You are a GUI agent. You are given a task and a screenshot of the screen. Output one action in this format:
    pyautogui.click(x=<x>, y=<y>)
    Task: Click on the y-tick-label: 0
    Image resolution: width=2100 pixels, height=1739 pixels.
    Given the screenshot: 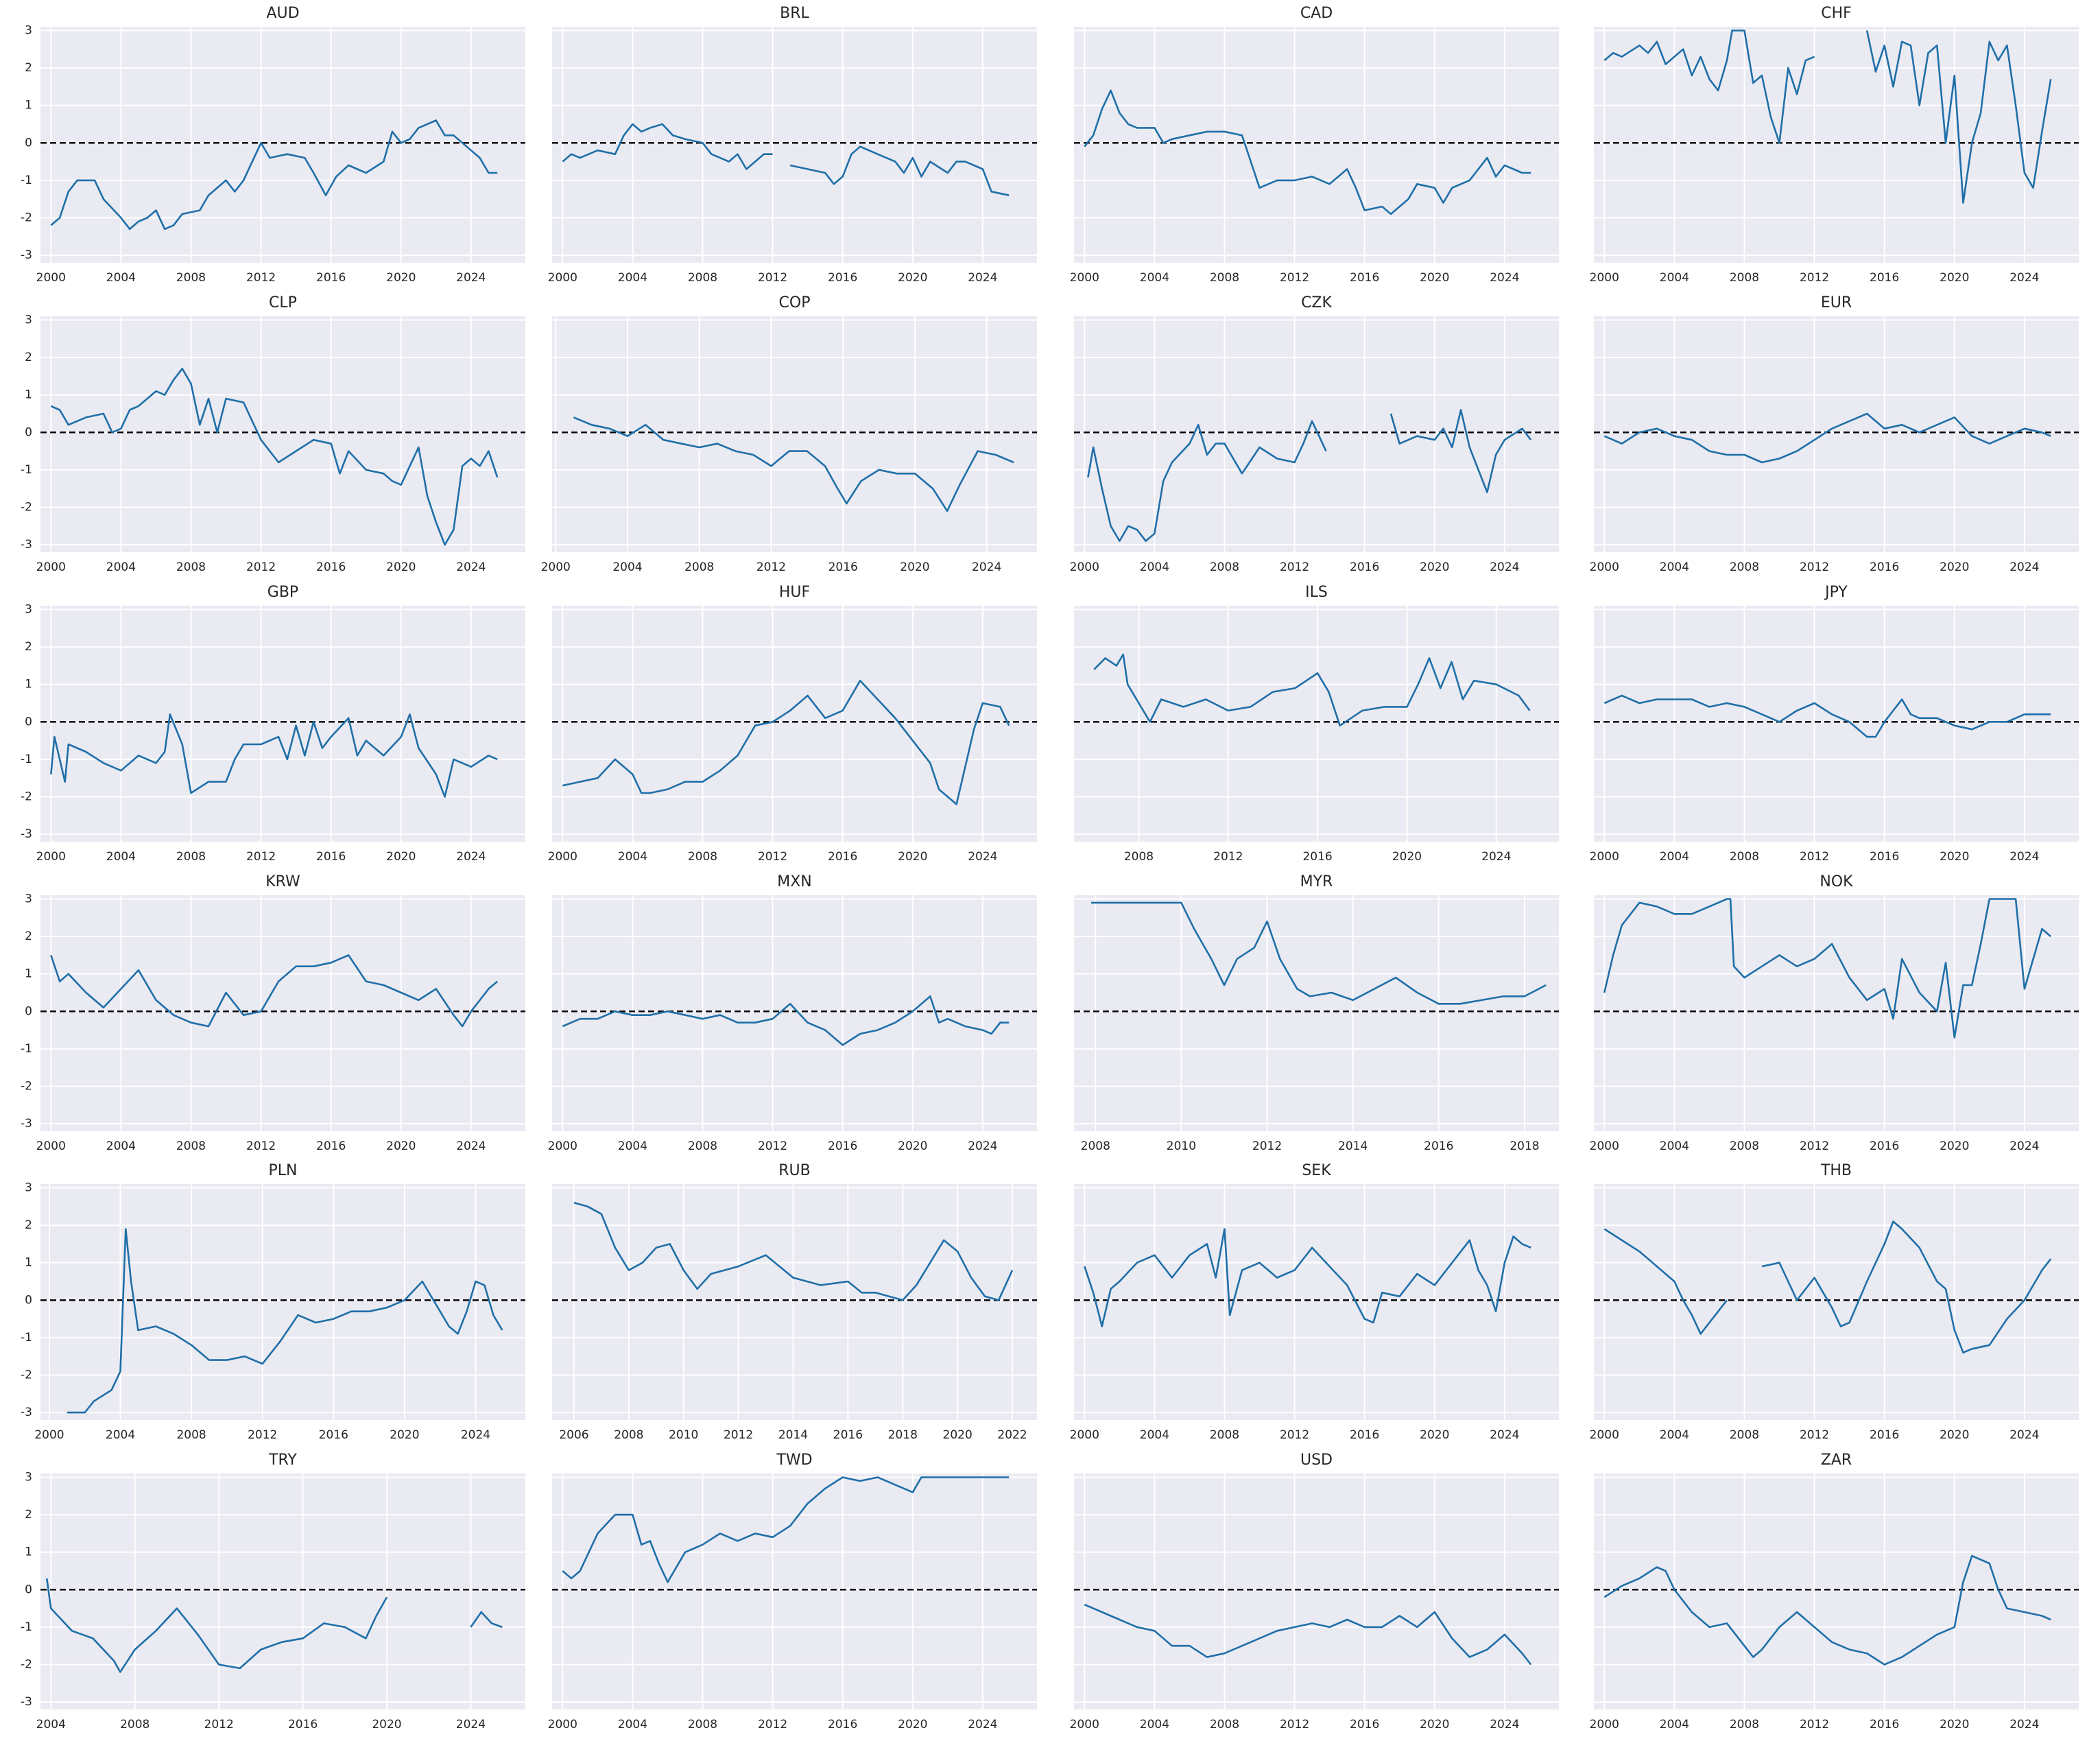 What is the action you would take?
    pyautogui.click(x=29, y=1589)
    